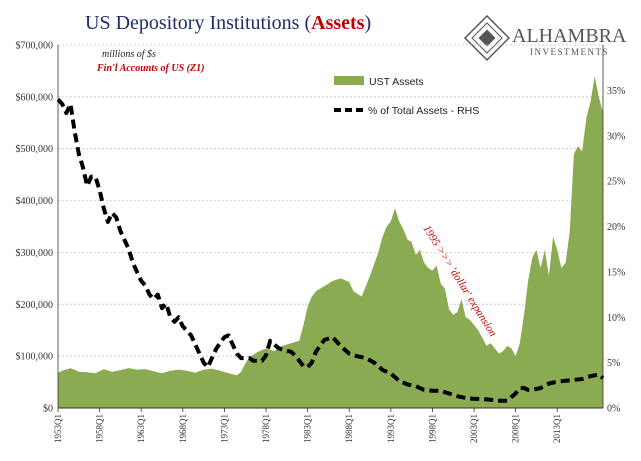  What do you see at coordinates (516, 428) in the screenshot?
I see `x-tick-label: 2008Q1` at bounding box center [516, 428].